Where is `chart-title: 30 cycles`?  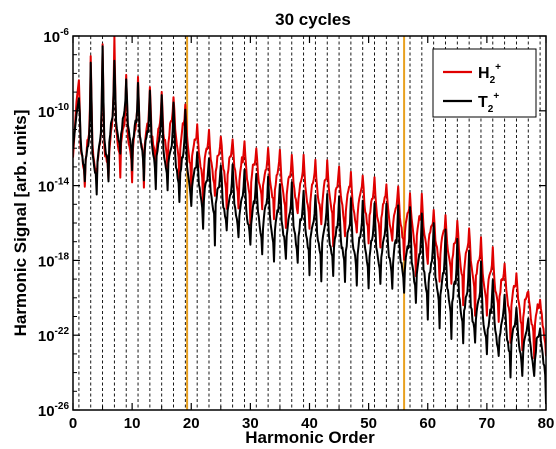
chart-title: 30 cycles is located at coordinates (313, 19).